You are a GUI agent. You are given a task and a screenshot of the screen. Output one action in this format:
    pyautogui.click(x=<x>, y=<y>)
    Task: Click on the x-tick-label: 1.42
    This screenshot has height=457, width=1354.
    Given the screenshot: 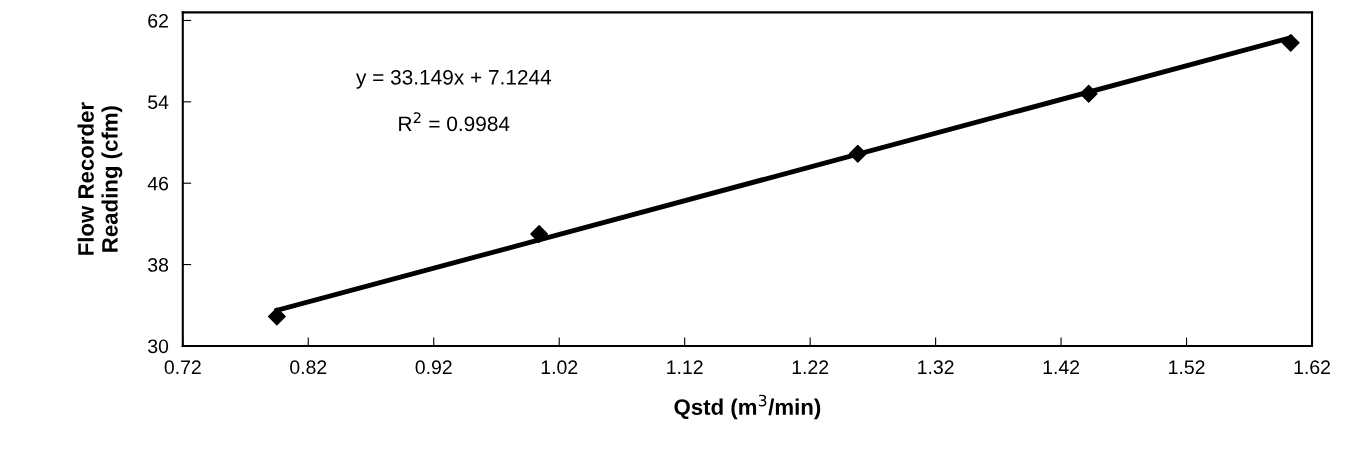 What is the action you would take?
    pyautogui.click(x=1061, y=367)
    